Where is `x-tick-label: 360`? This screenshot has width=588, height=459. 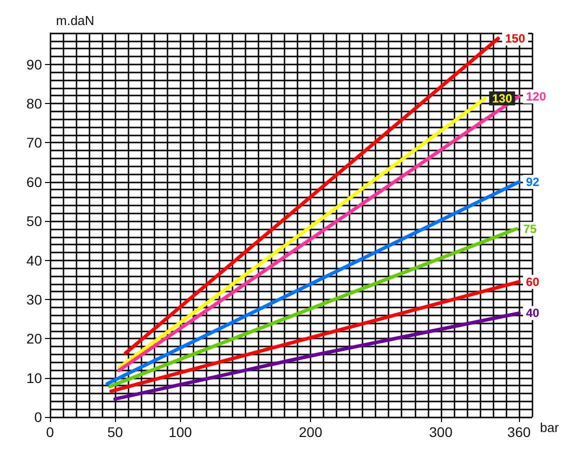 x-tick-label: 360 is located at coordinates (519, 432).